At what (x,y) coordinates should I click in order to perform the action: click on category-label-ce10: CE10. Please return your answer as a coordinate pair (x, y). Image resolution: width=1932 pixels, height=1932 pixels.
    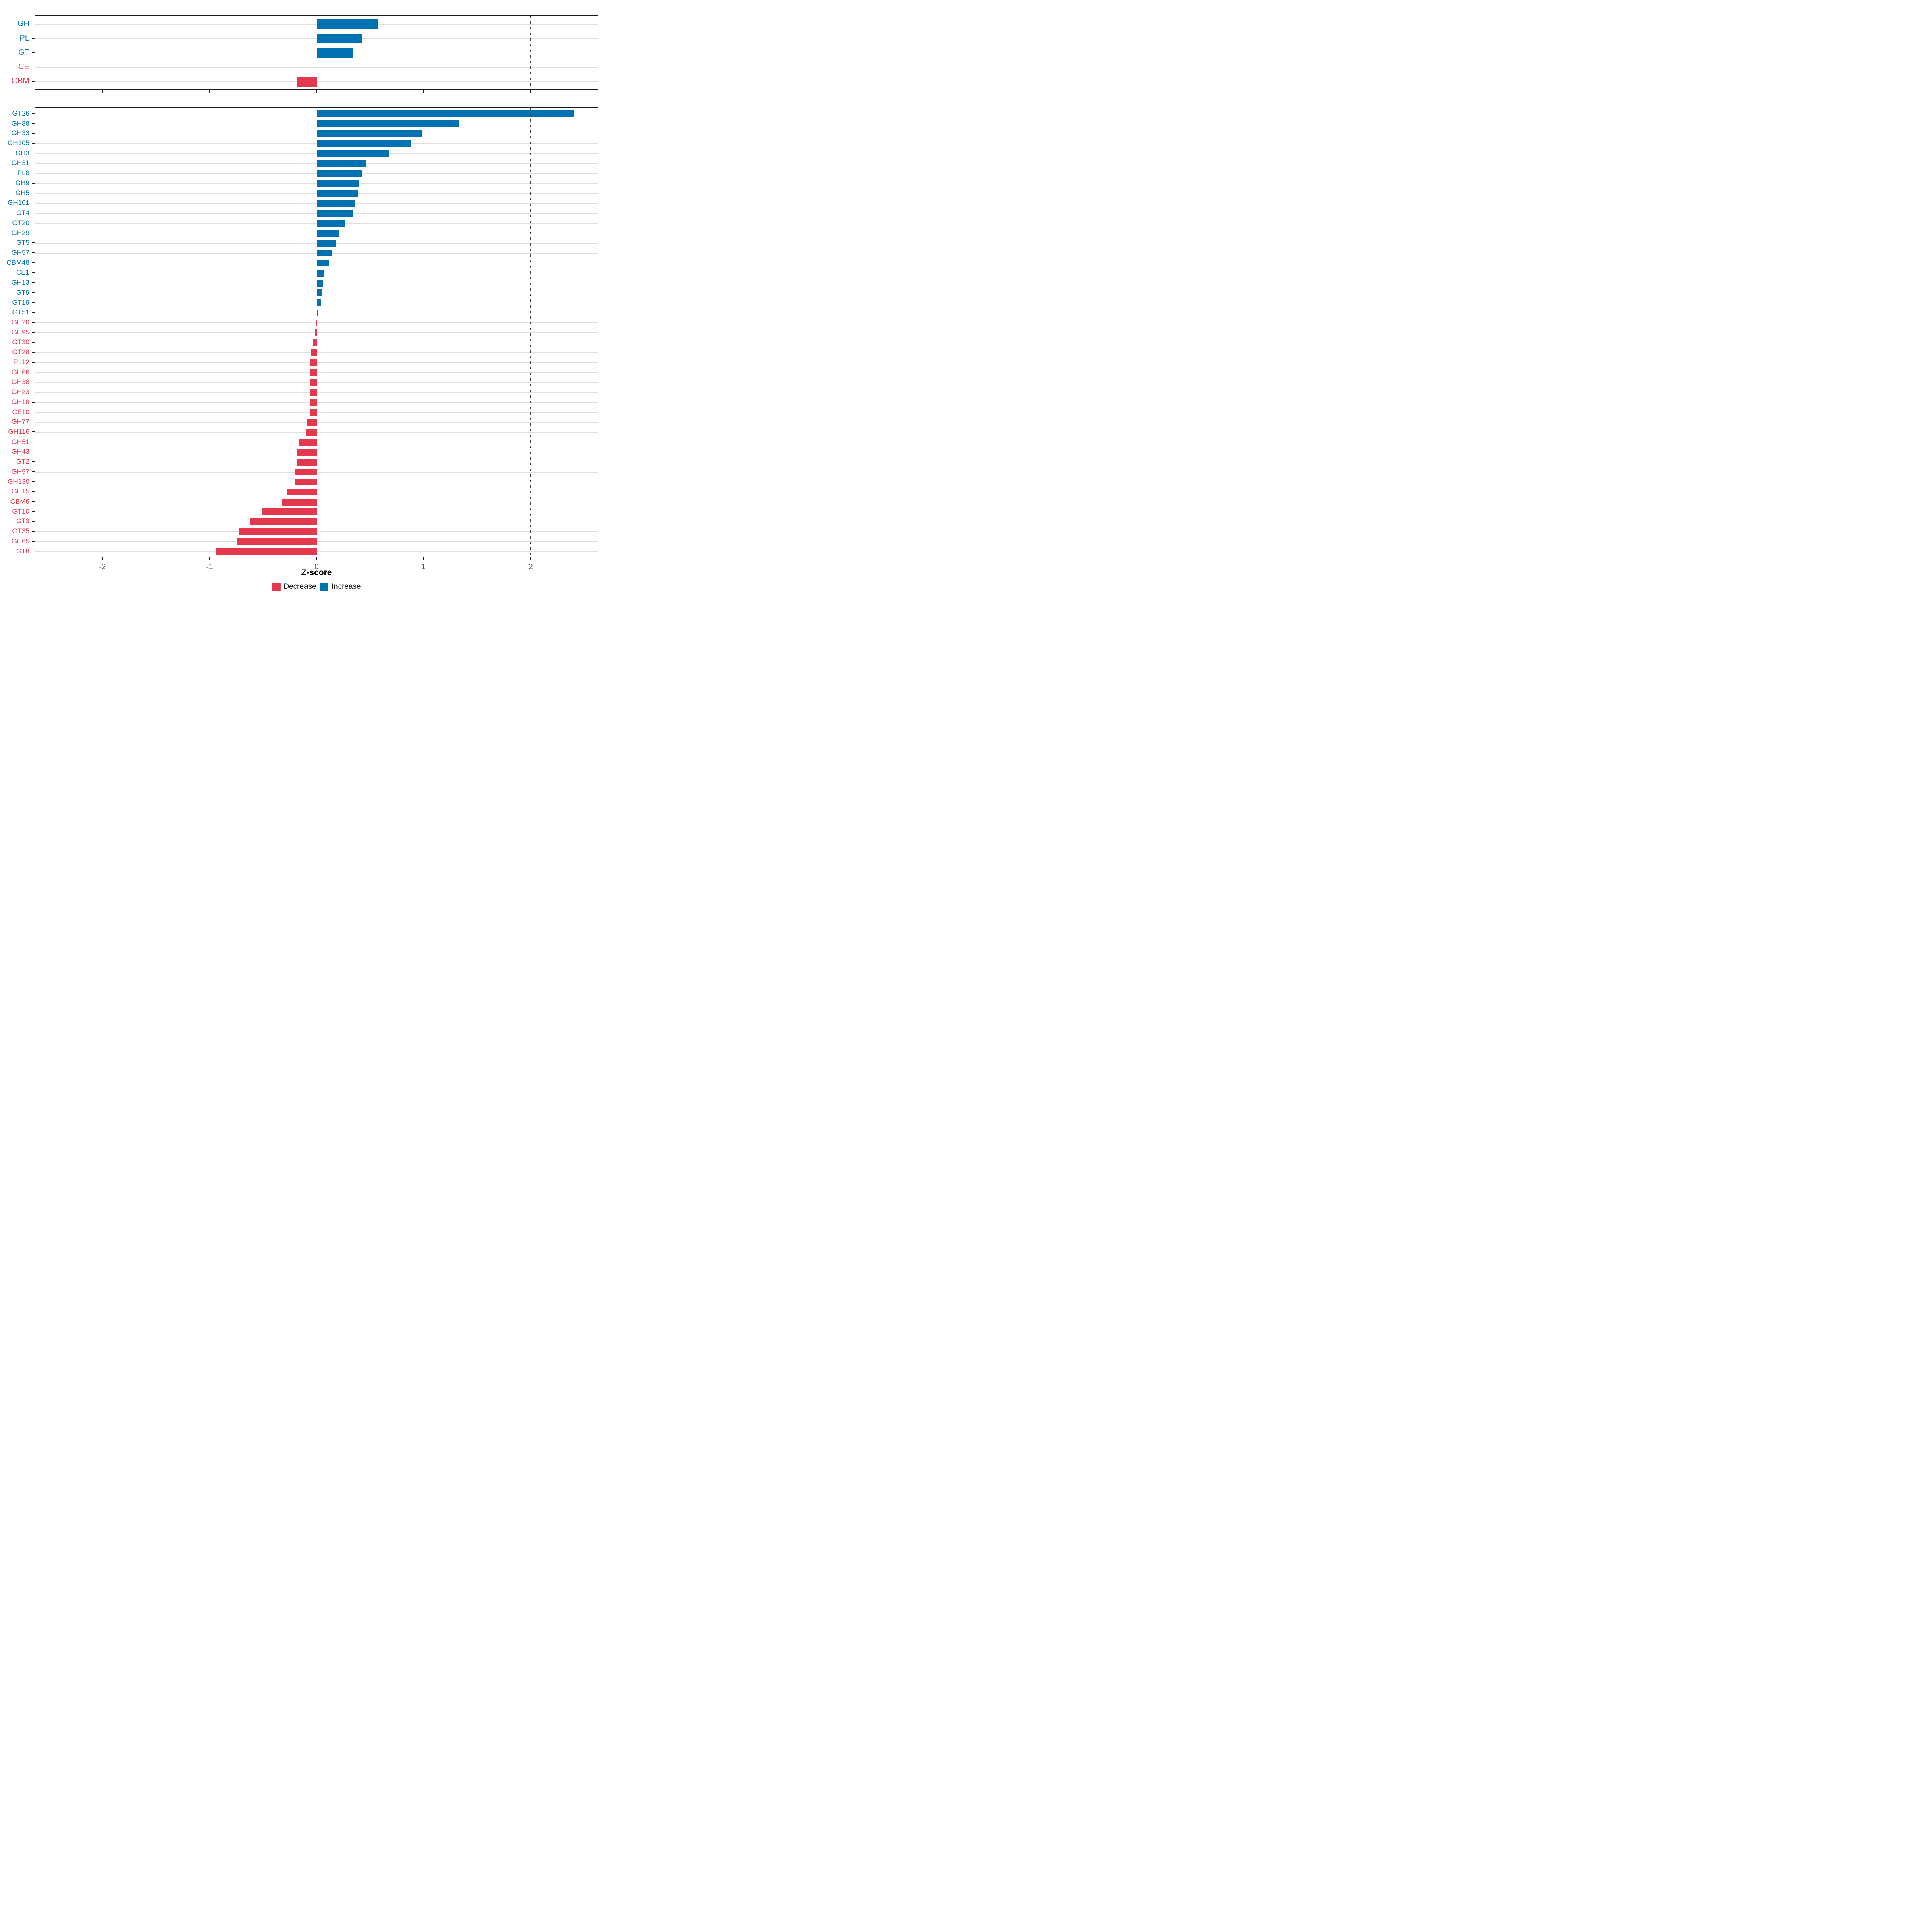
    Looking at the image, I should click on (20, 412).